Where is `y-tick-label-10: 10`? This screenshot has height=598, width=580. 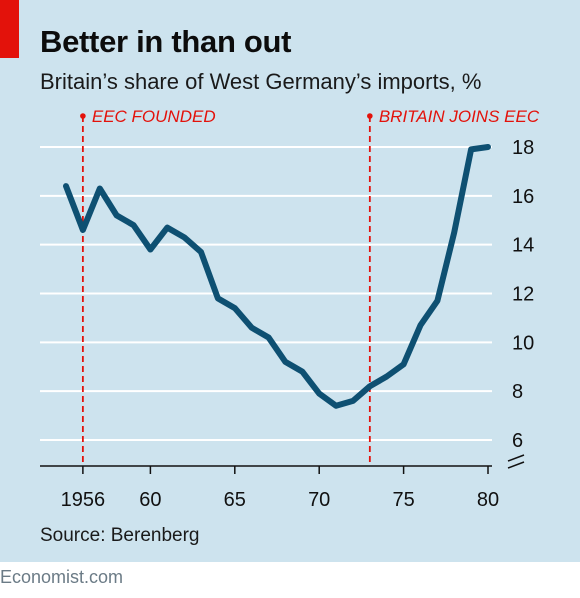 y-tick-label-10: 10 is located at coordinates (523, 343).